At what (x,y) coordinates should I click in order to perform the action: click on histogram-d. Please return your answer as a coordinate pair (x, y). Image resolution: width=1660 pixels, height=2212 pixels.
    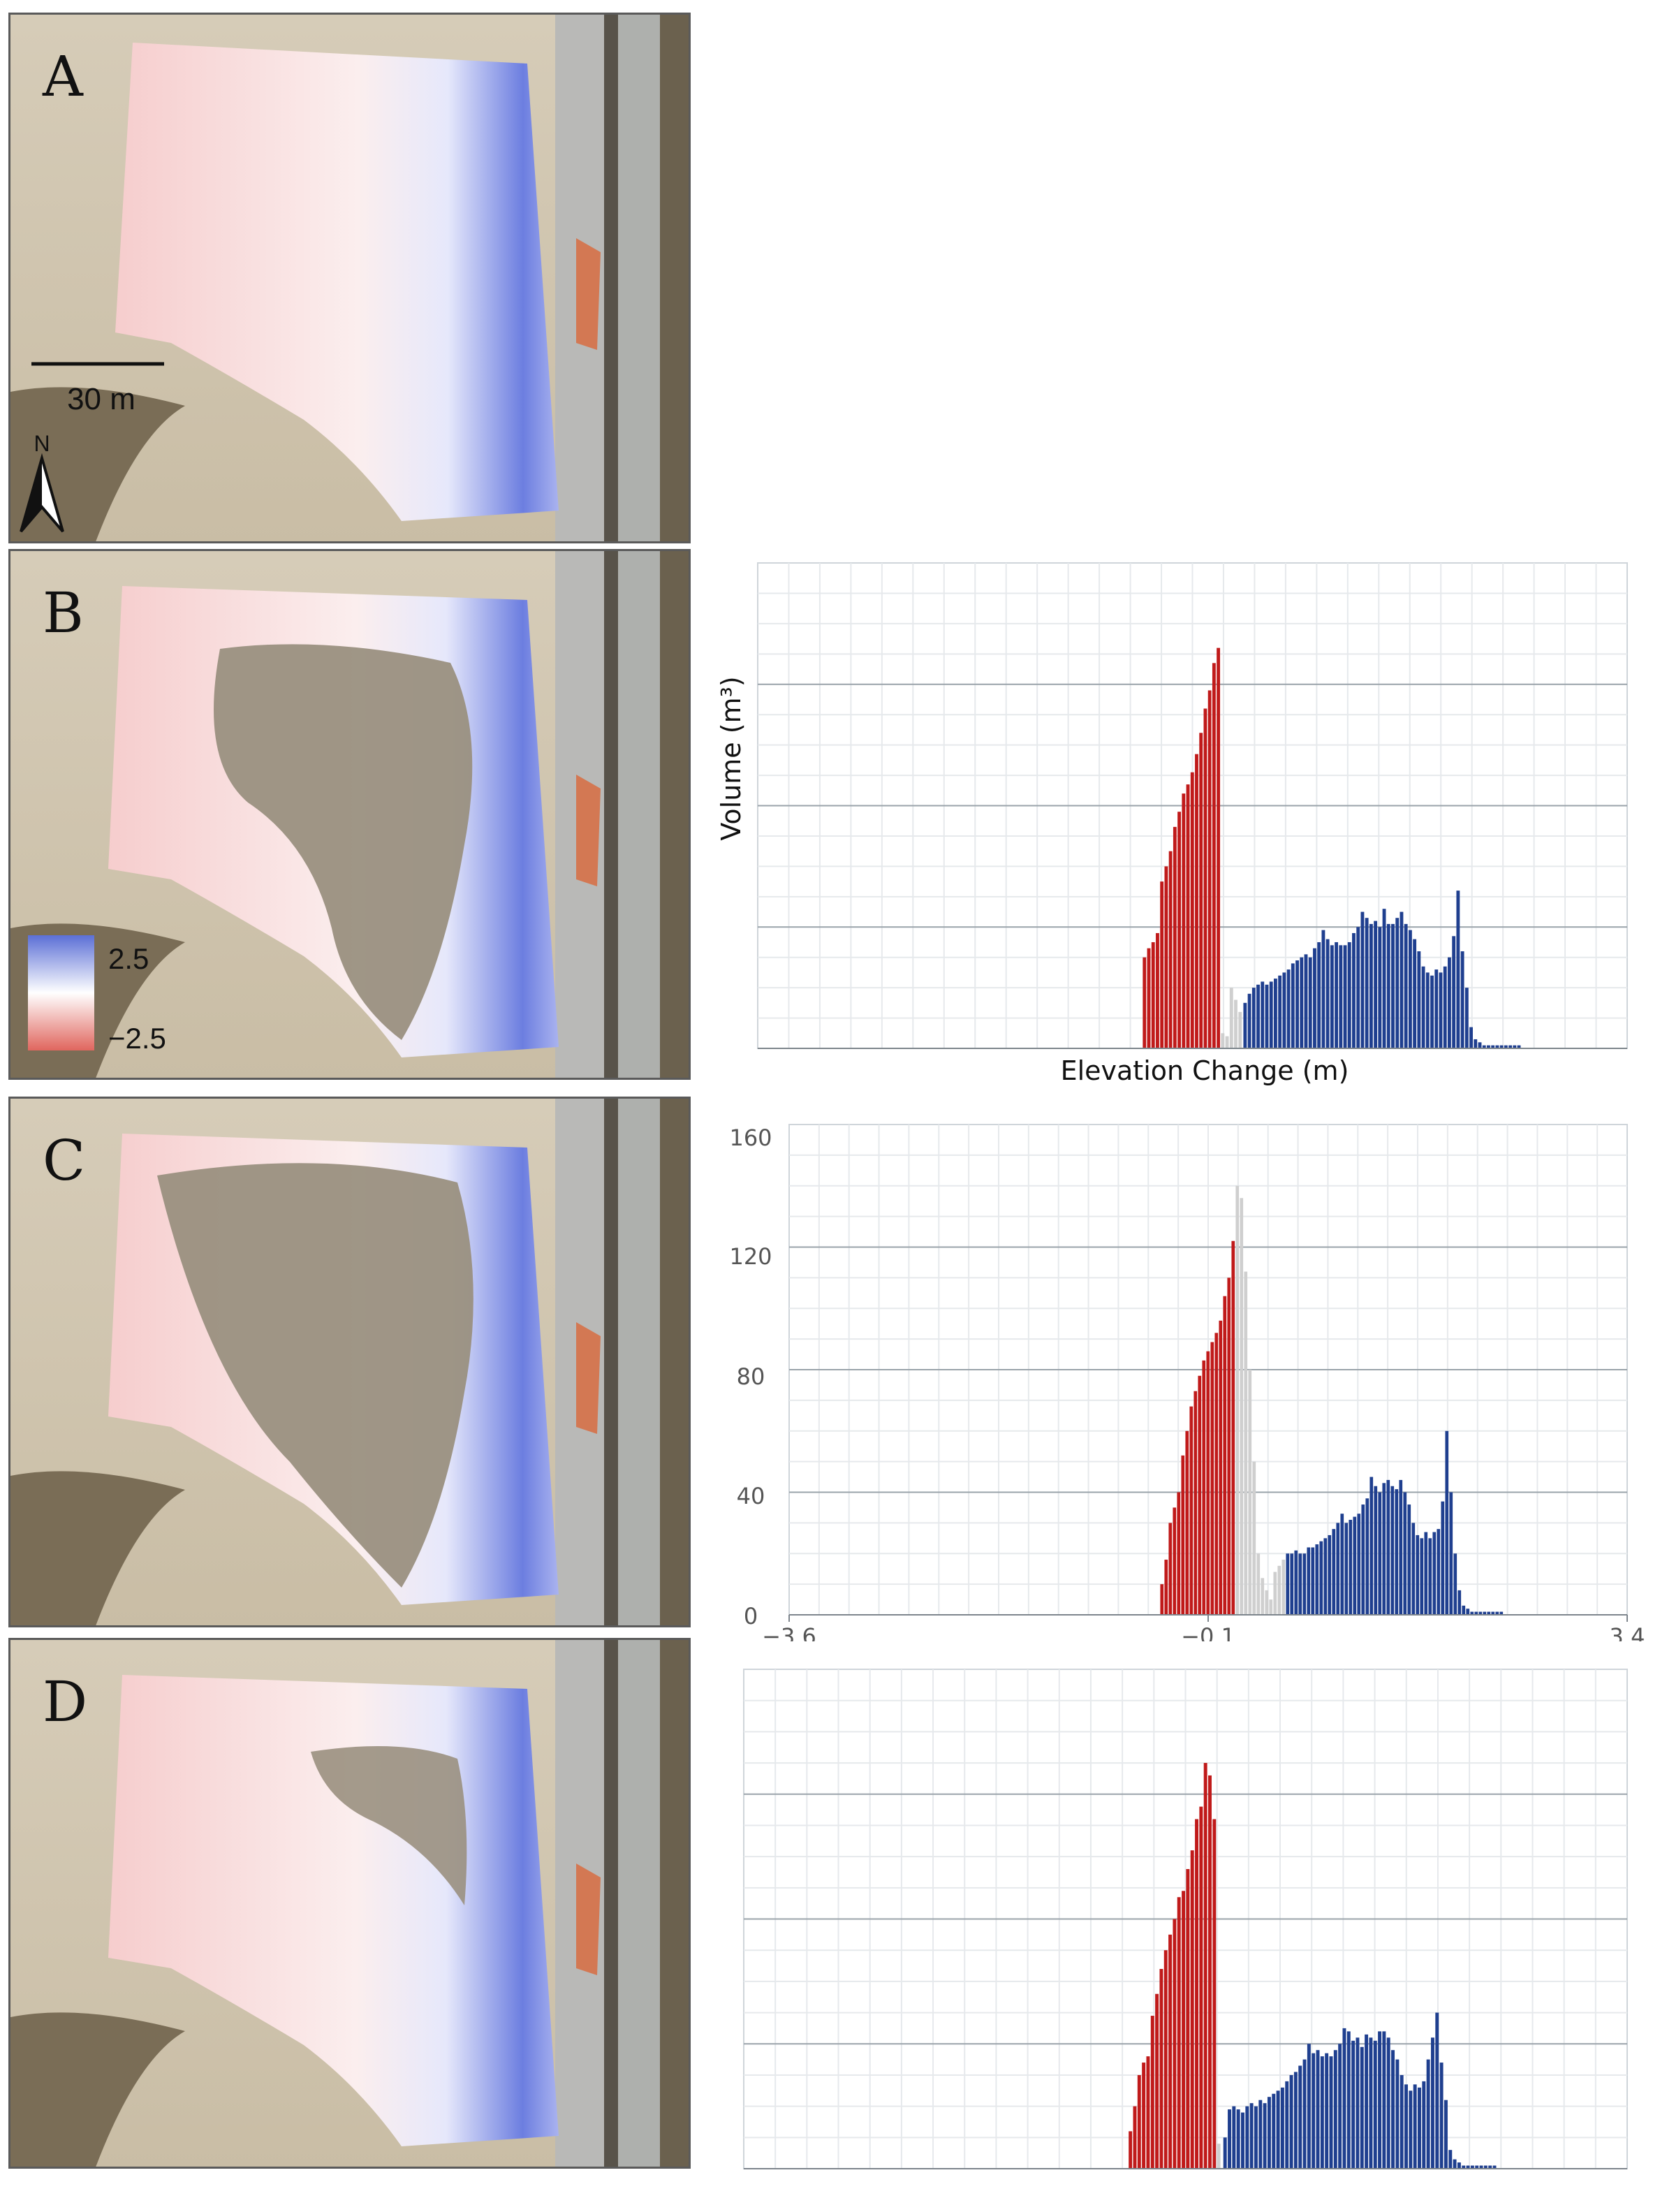
    Looking at the image, I should click on (1179, 1927).